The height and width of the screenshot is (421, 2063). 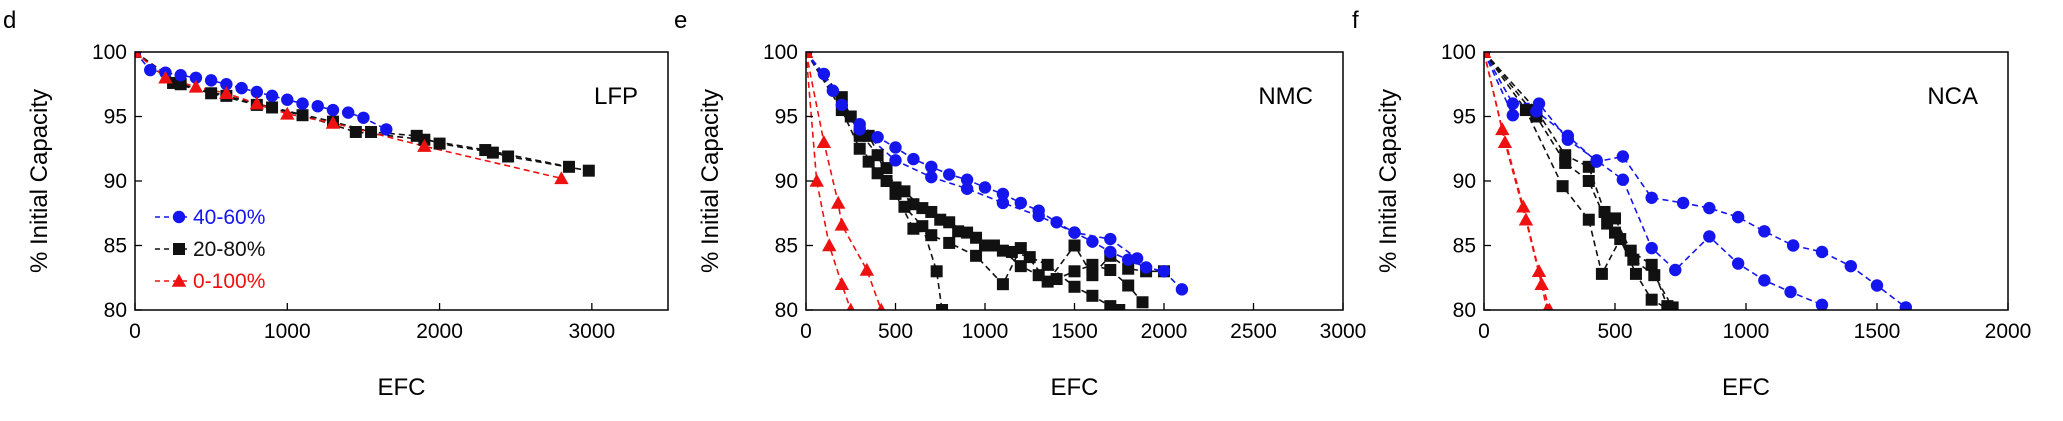 What do you see at coordinates (179, 249) in the screenshot?
I see `legend-marker` at bounding box center [179, 249].